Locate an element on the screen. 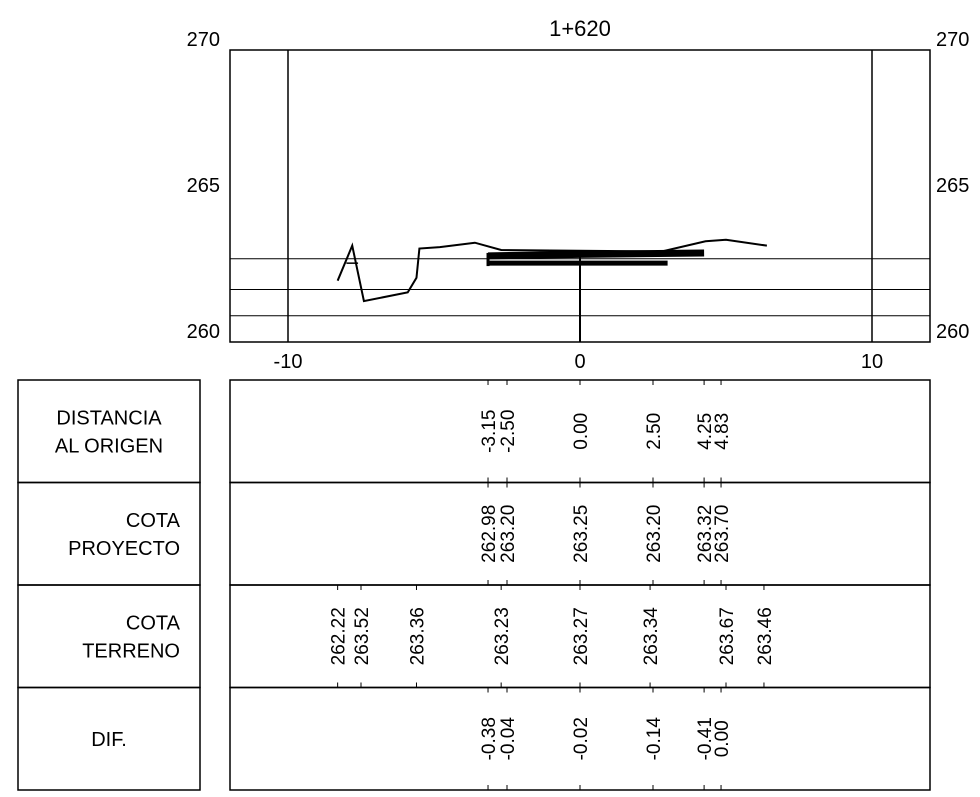 Image resolution: width=980 pixels, height=797 pixels. entry-value: -2.50 is located at coordinates (508, 431).